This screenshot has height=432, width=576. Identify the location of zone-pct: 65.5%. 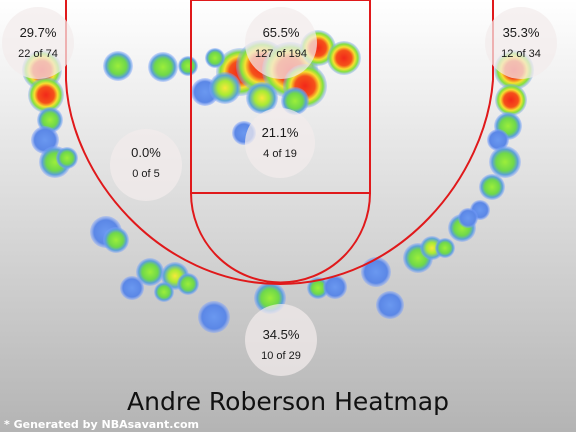
(281, 32).